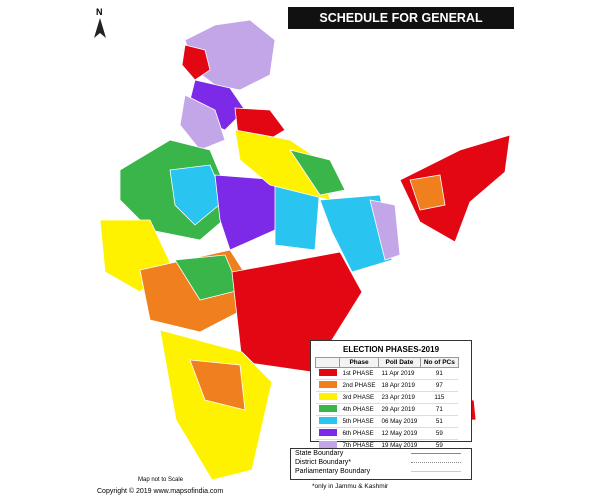  Describe the element at coordinates (359, 373) in the screenshot. I see `phase-name: 1st PHASE` at that location.